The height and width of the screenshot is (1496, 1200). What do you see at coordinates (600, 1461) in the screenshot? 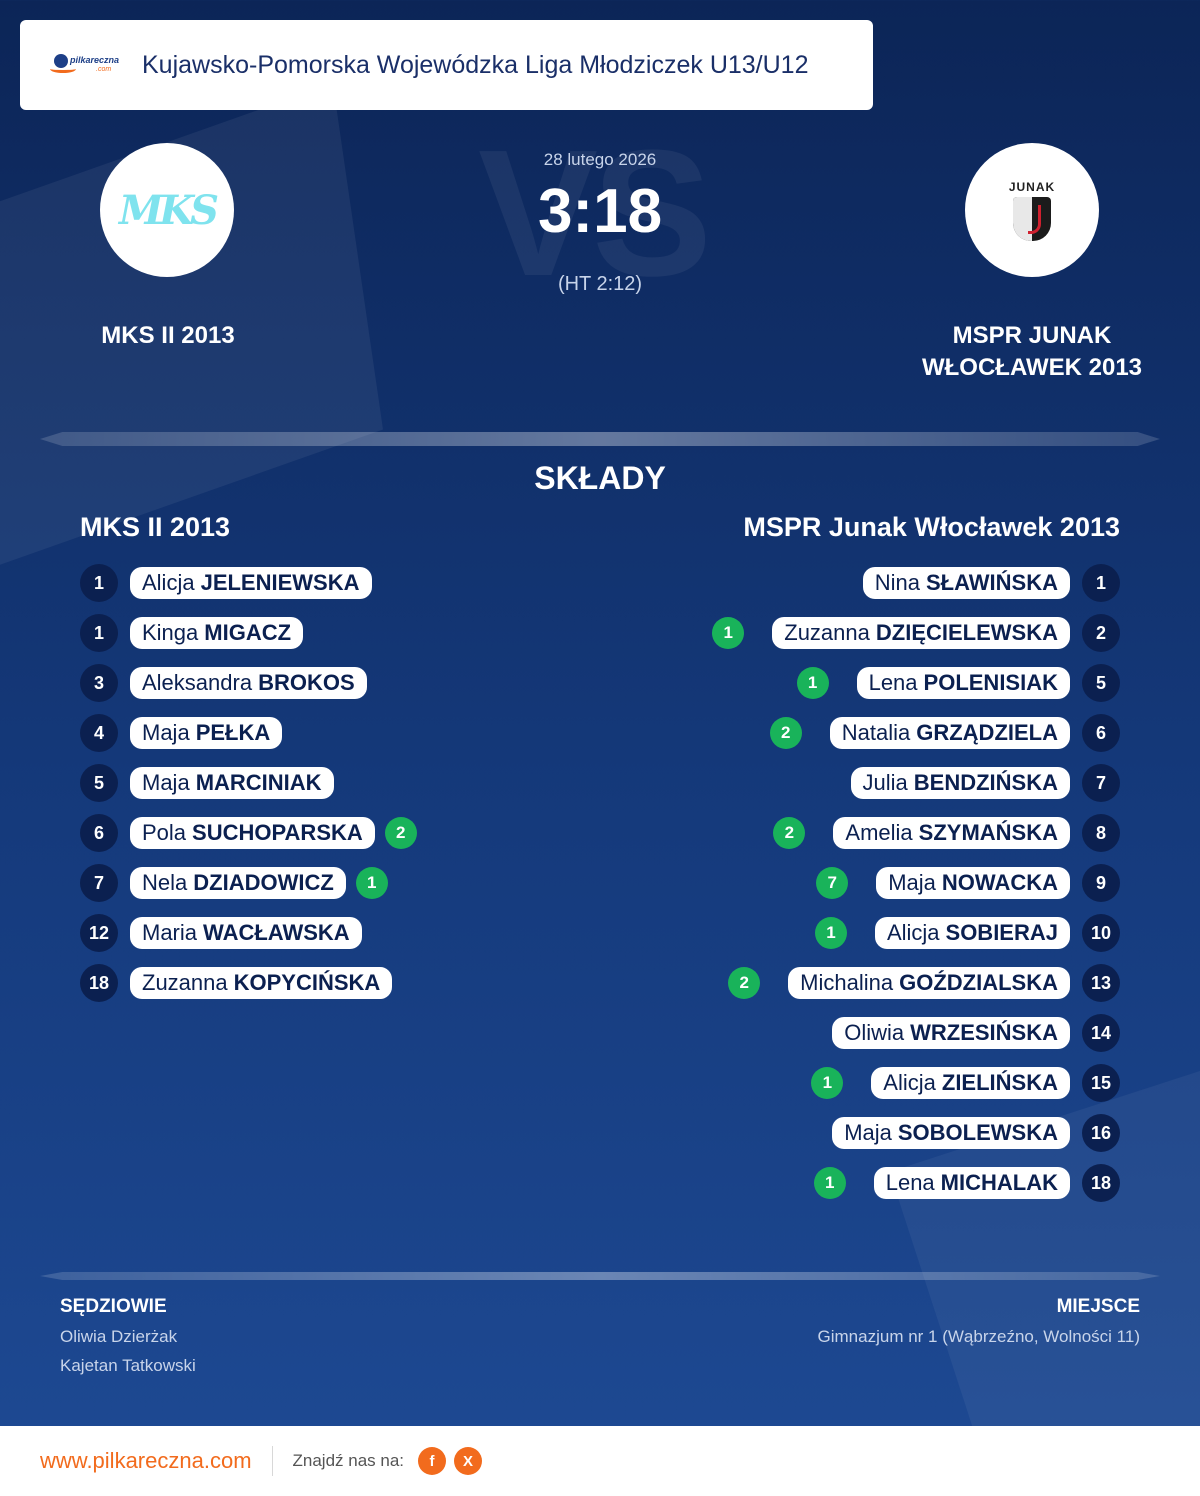
I see `footer: www.pilkareczna.com Znajdź nas na: f X` at bounding box center [600, 1461].